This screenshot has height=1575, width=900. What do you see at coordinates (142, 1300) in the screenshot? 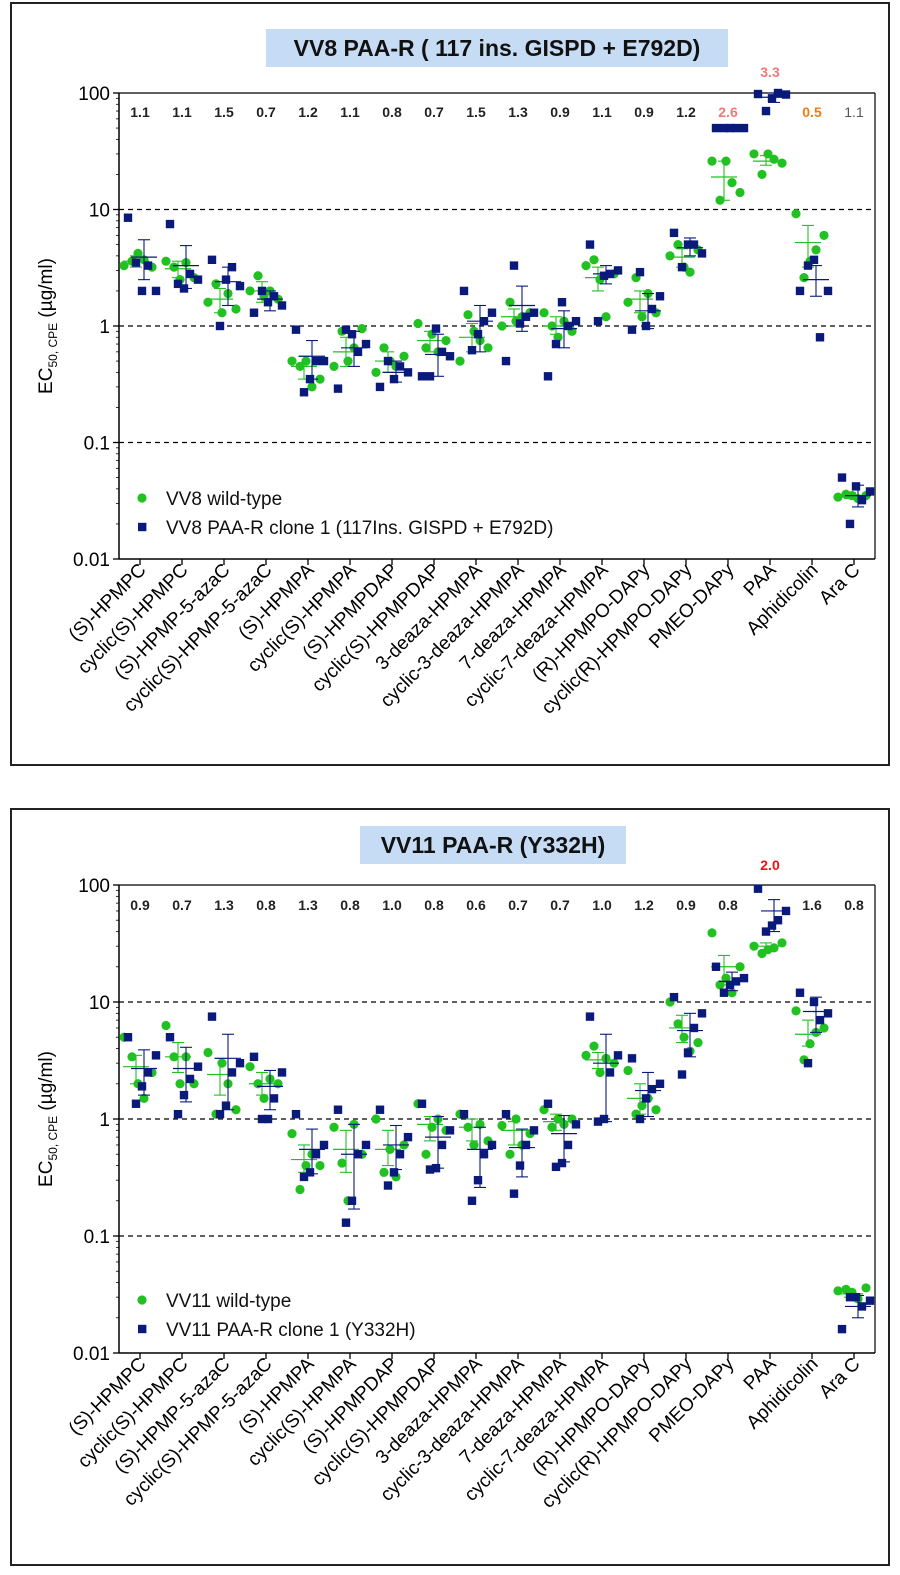
I see `legend-marker-circle` at bounding box center [142, 1300].